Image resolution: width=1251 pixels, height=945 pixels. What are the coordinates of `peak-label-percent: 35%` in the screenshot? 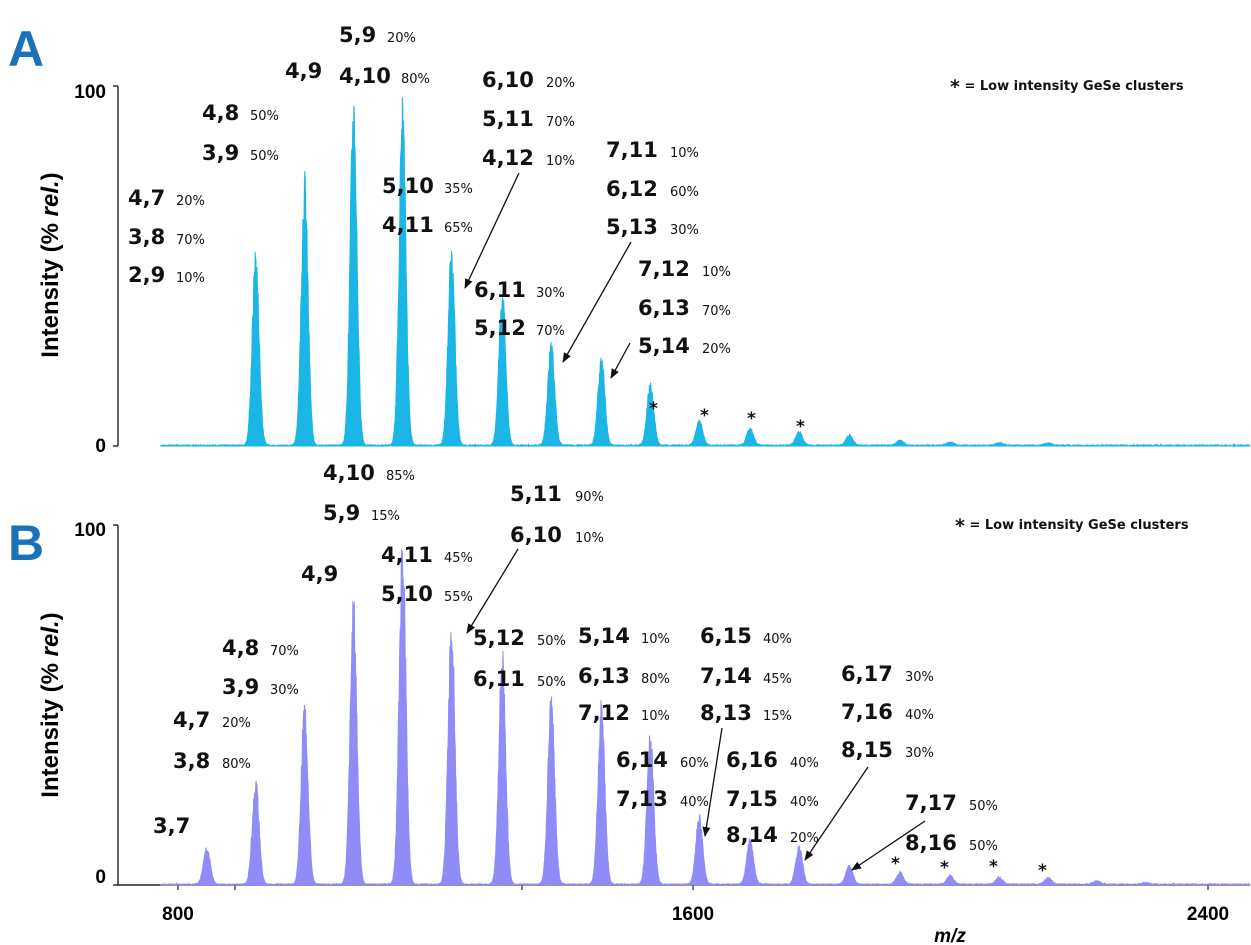 It's located at (458, 189).